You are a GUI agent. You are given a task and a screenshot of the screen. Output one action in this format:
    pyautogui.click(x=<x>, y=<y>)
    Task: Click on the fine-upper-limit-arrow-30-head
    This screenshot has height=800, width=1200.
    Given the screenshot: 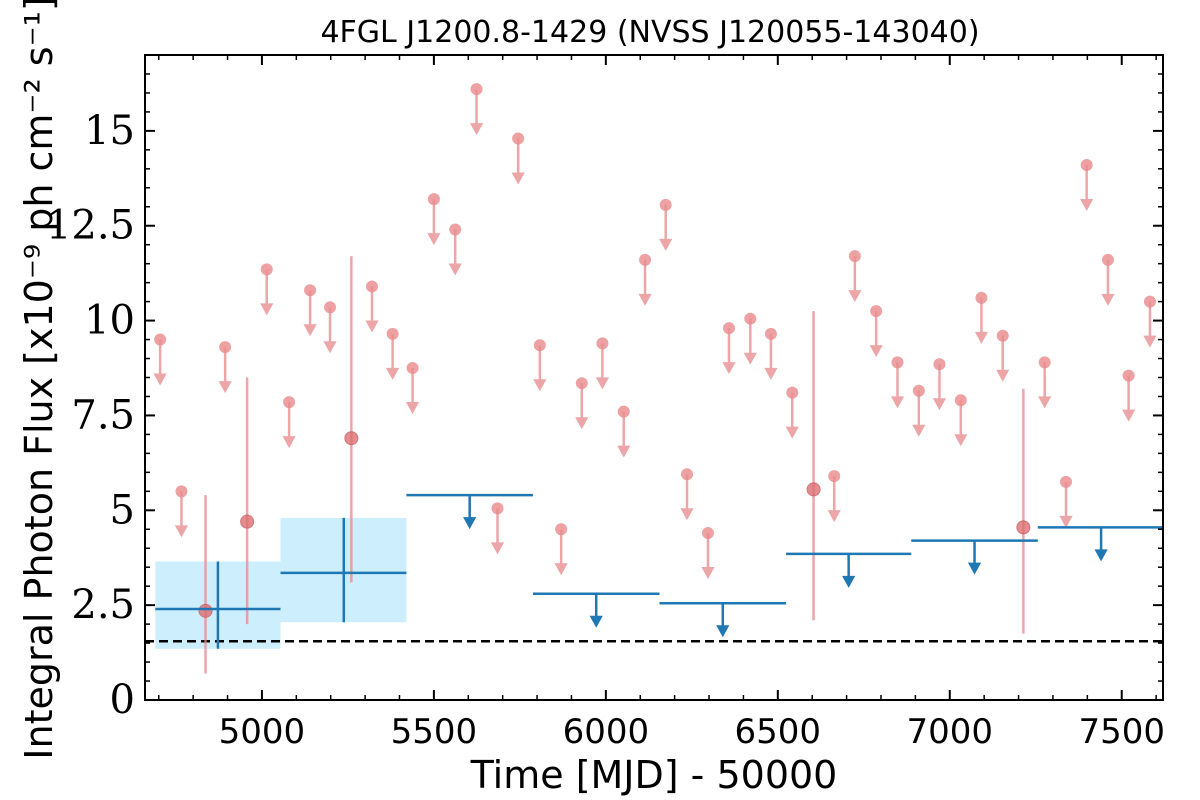 What is the action you would take?
    pyautogui.click(x=876, y=351)
    